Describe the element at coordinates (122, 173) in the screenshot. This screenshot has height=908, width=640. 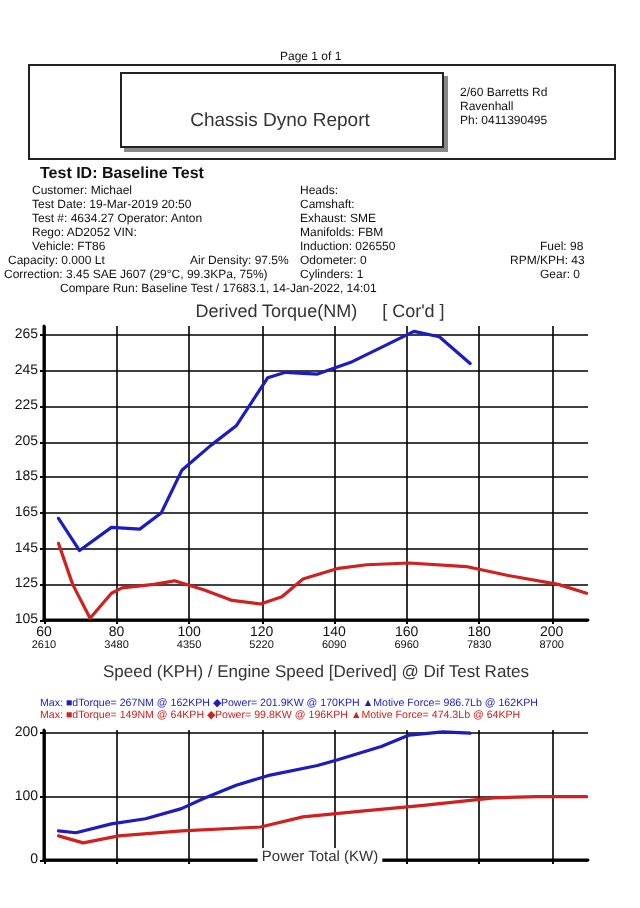
I see `text: Test ID: Baseline Test` at that location.